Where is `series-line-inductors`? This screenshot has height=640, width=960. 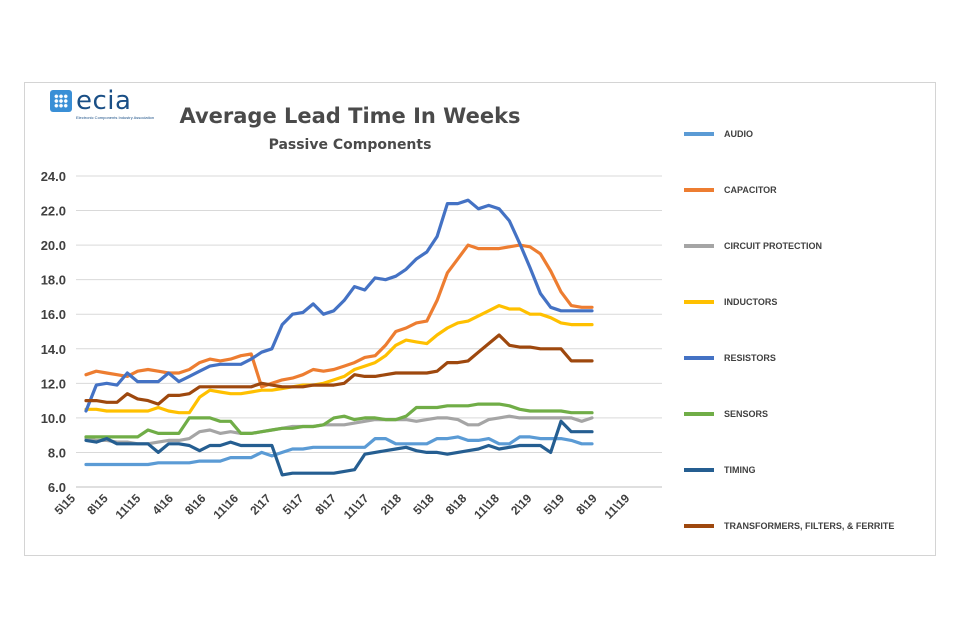 series-line-inductors is located at coordinates (339, 359).